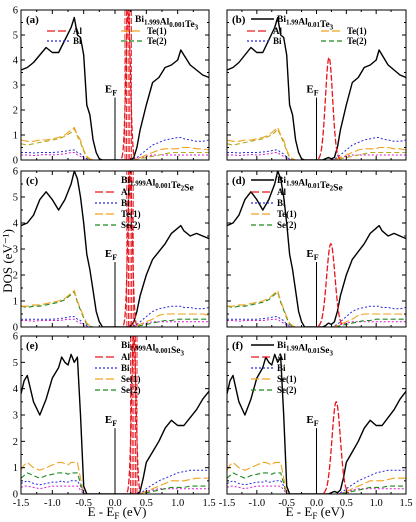  What do you see at coordinates (146, 503) in the screenshot?
I see `x-tick-label: 0.5` at bounding box center [146, 503].